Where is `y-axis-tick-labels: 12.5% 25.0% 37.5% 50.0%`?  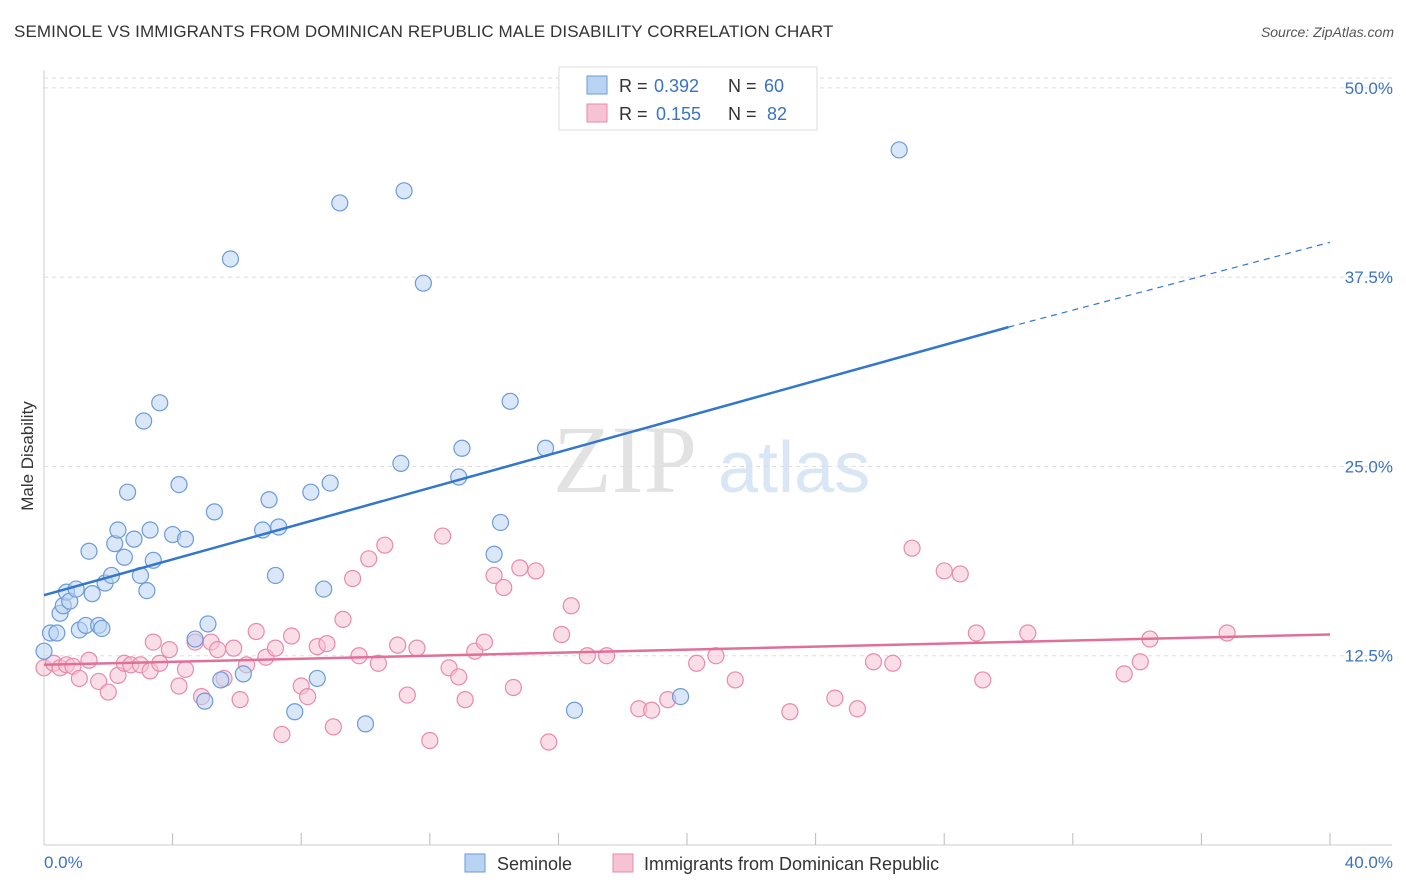 y-axis-tick-labels: 12.5% 25.0% 37.5% 50.0% is located at coordinates (1369, 372).